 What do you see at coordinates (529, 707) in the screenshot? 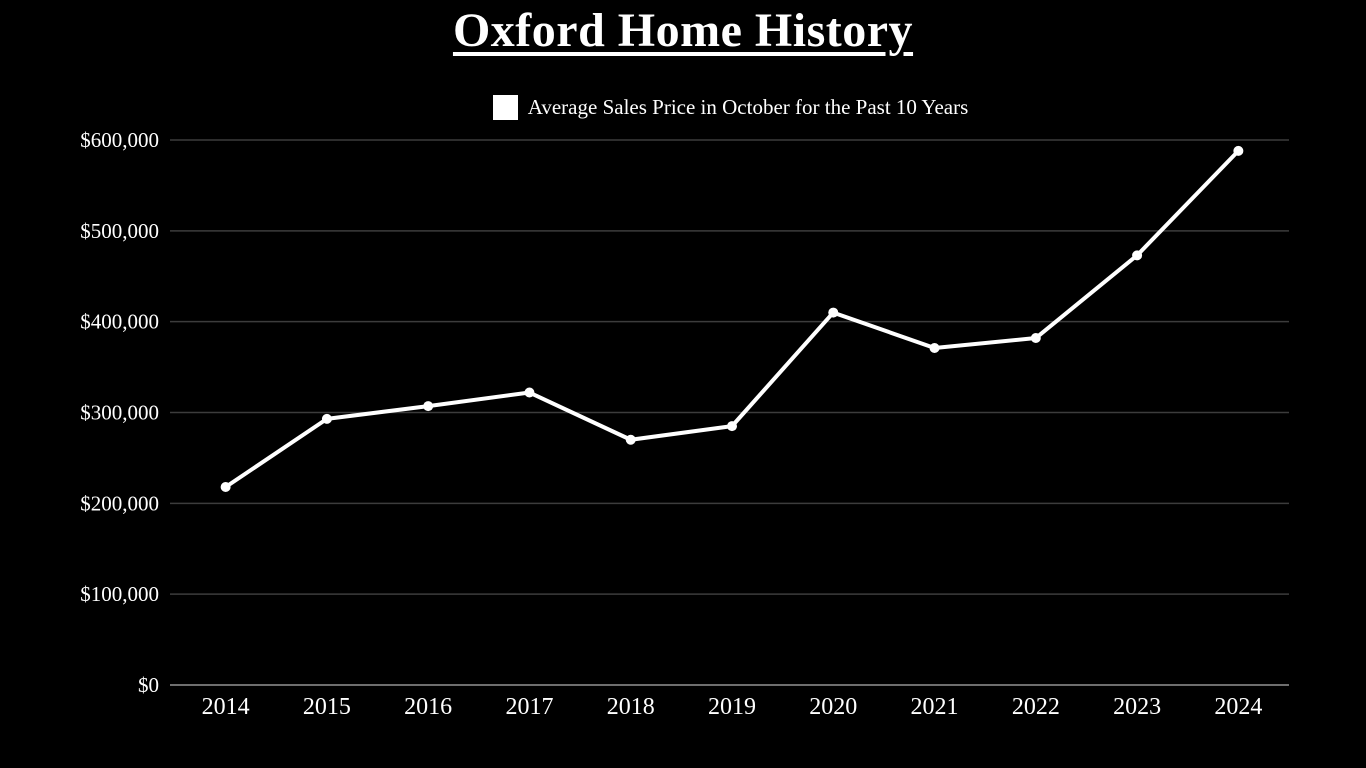
I see `x-tick-label: 2017` at bounding box center [529, 707].